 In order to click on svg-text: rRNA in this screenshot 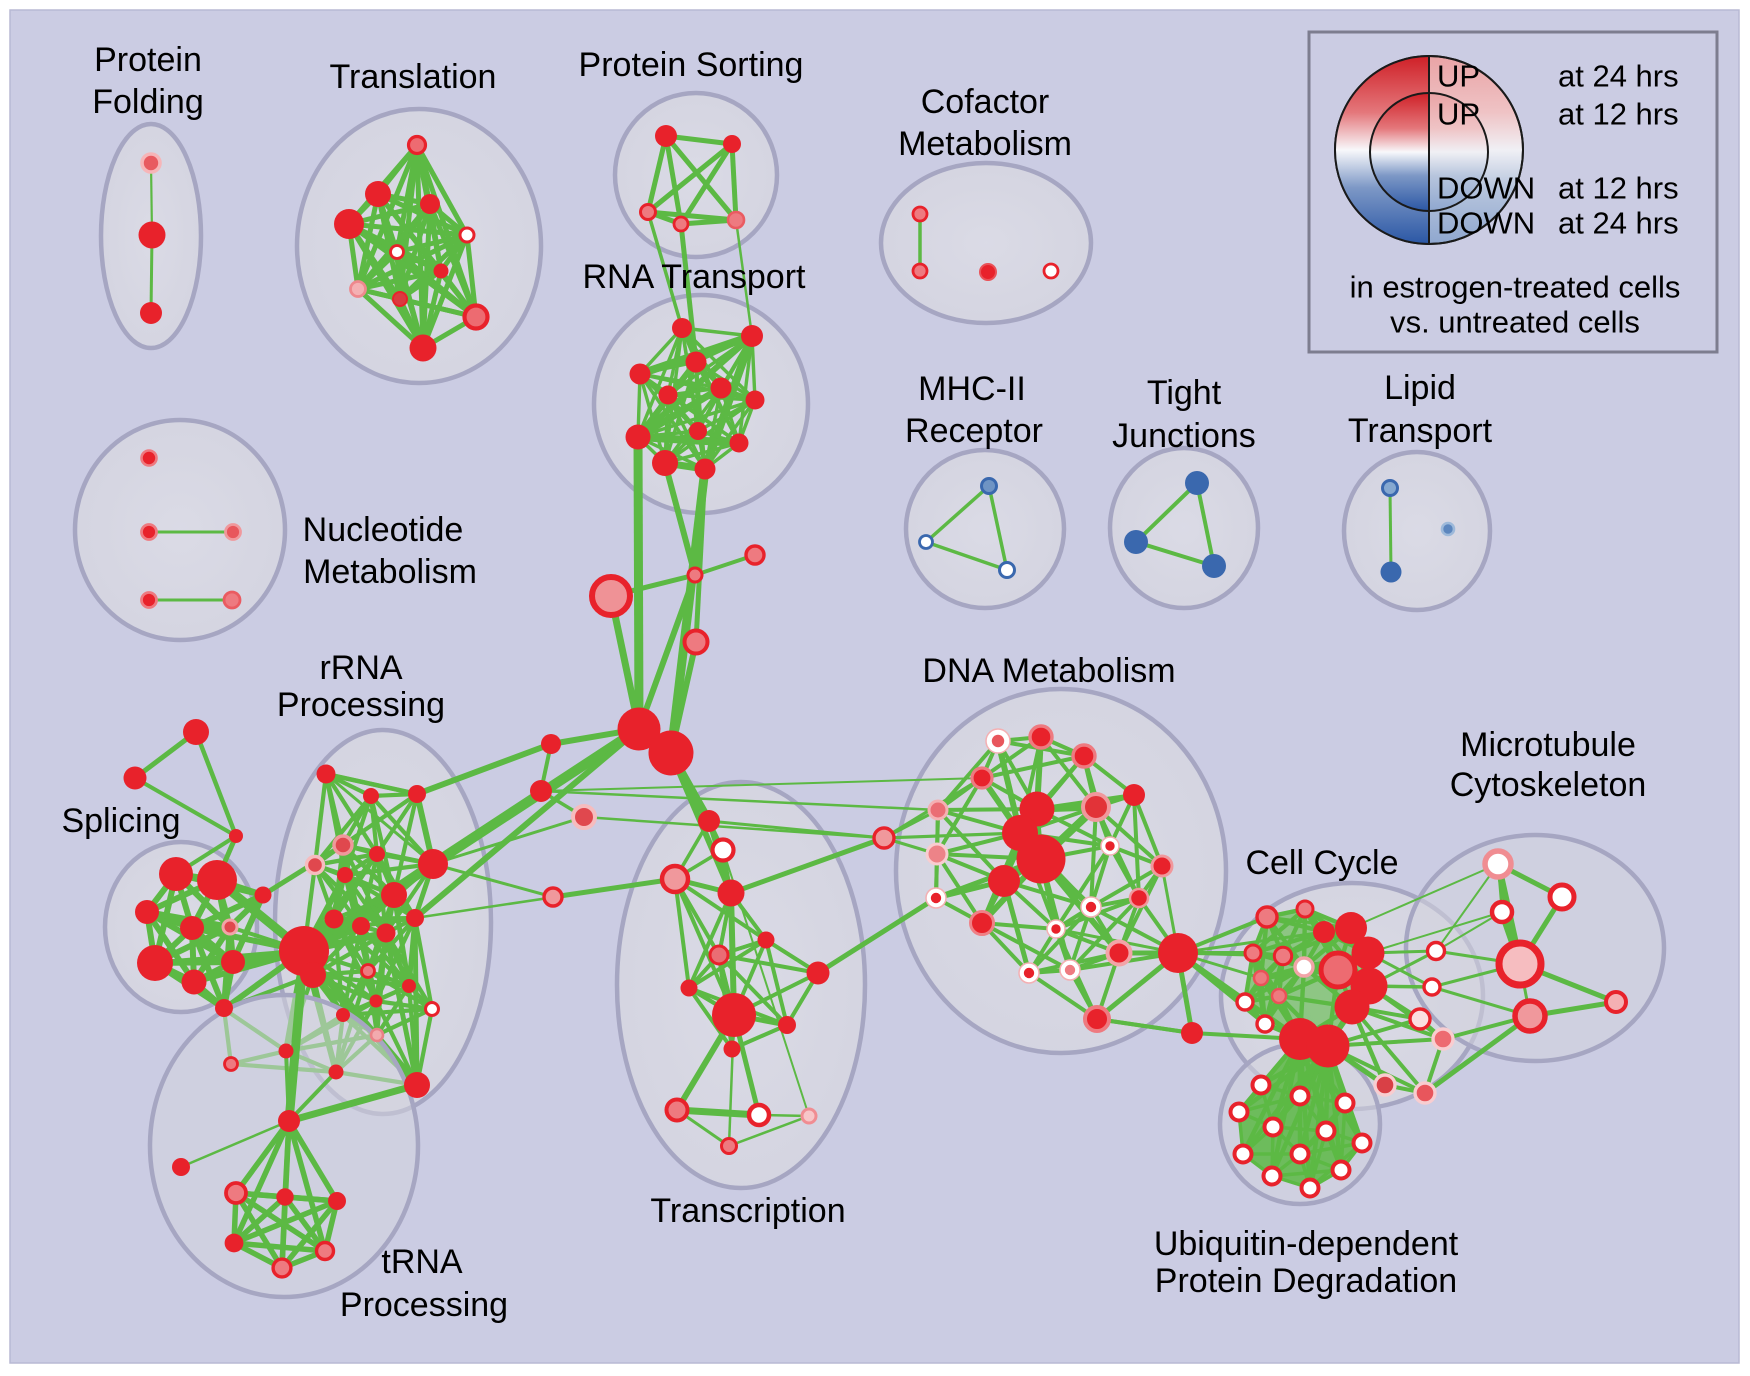, I will do `click(360, 668)`.